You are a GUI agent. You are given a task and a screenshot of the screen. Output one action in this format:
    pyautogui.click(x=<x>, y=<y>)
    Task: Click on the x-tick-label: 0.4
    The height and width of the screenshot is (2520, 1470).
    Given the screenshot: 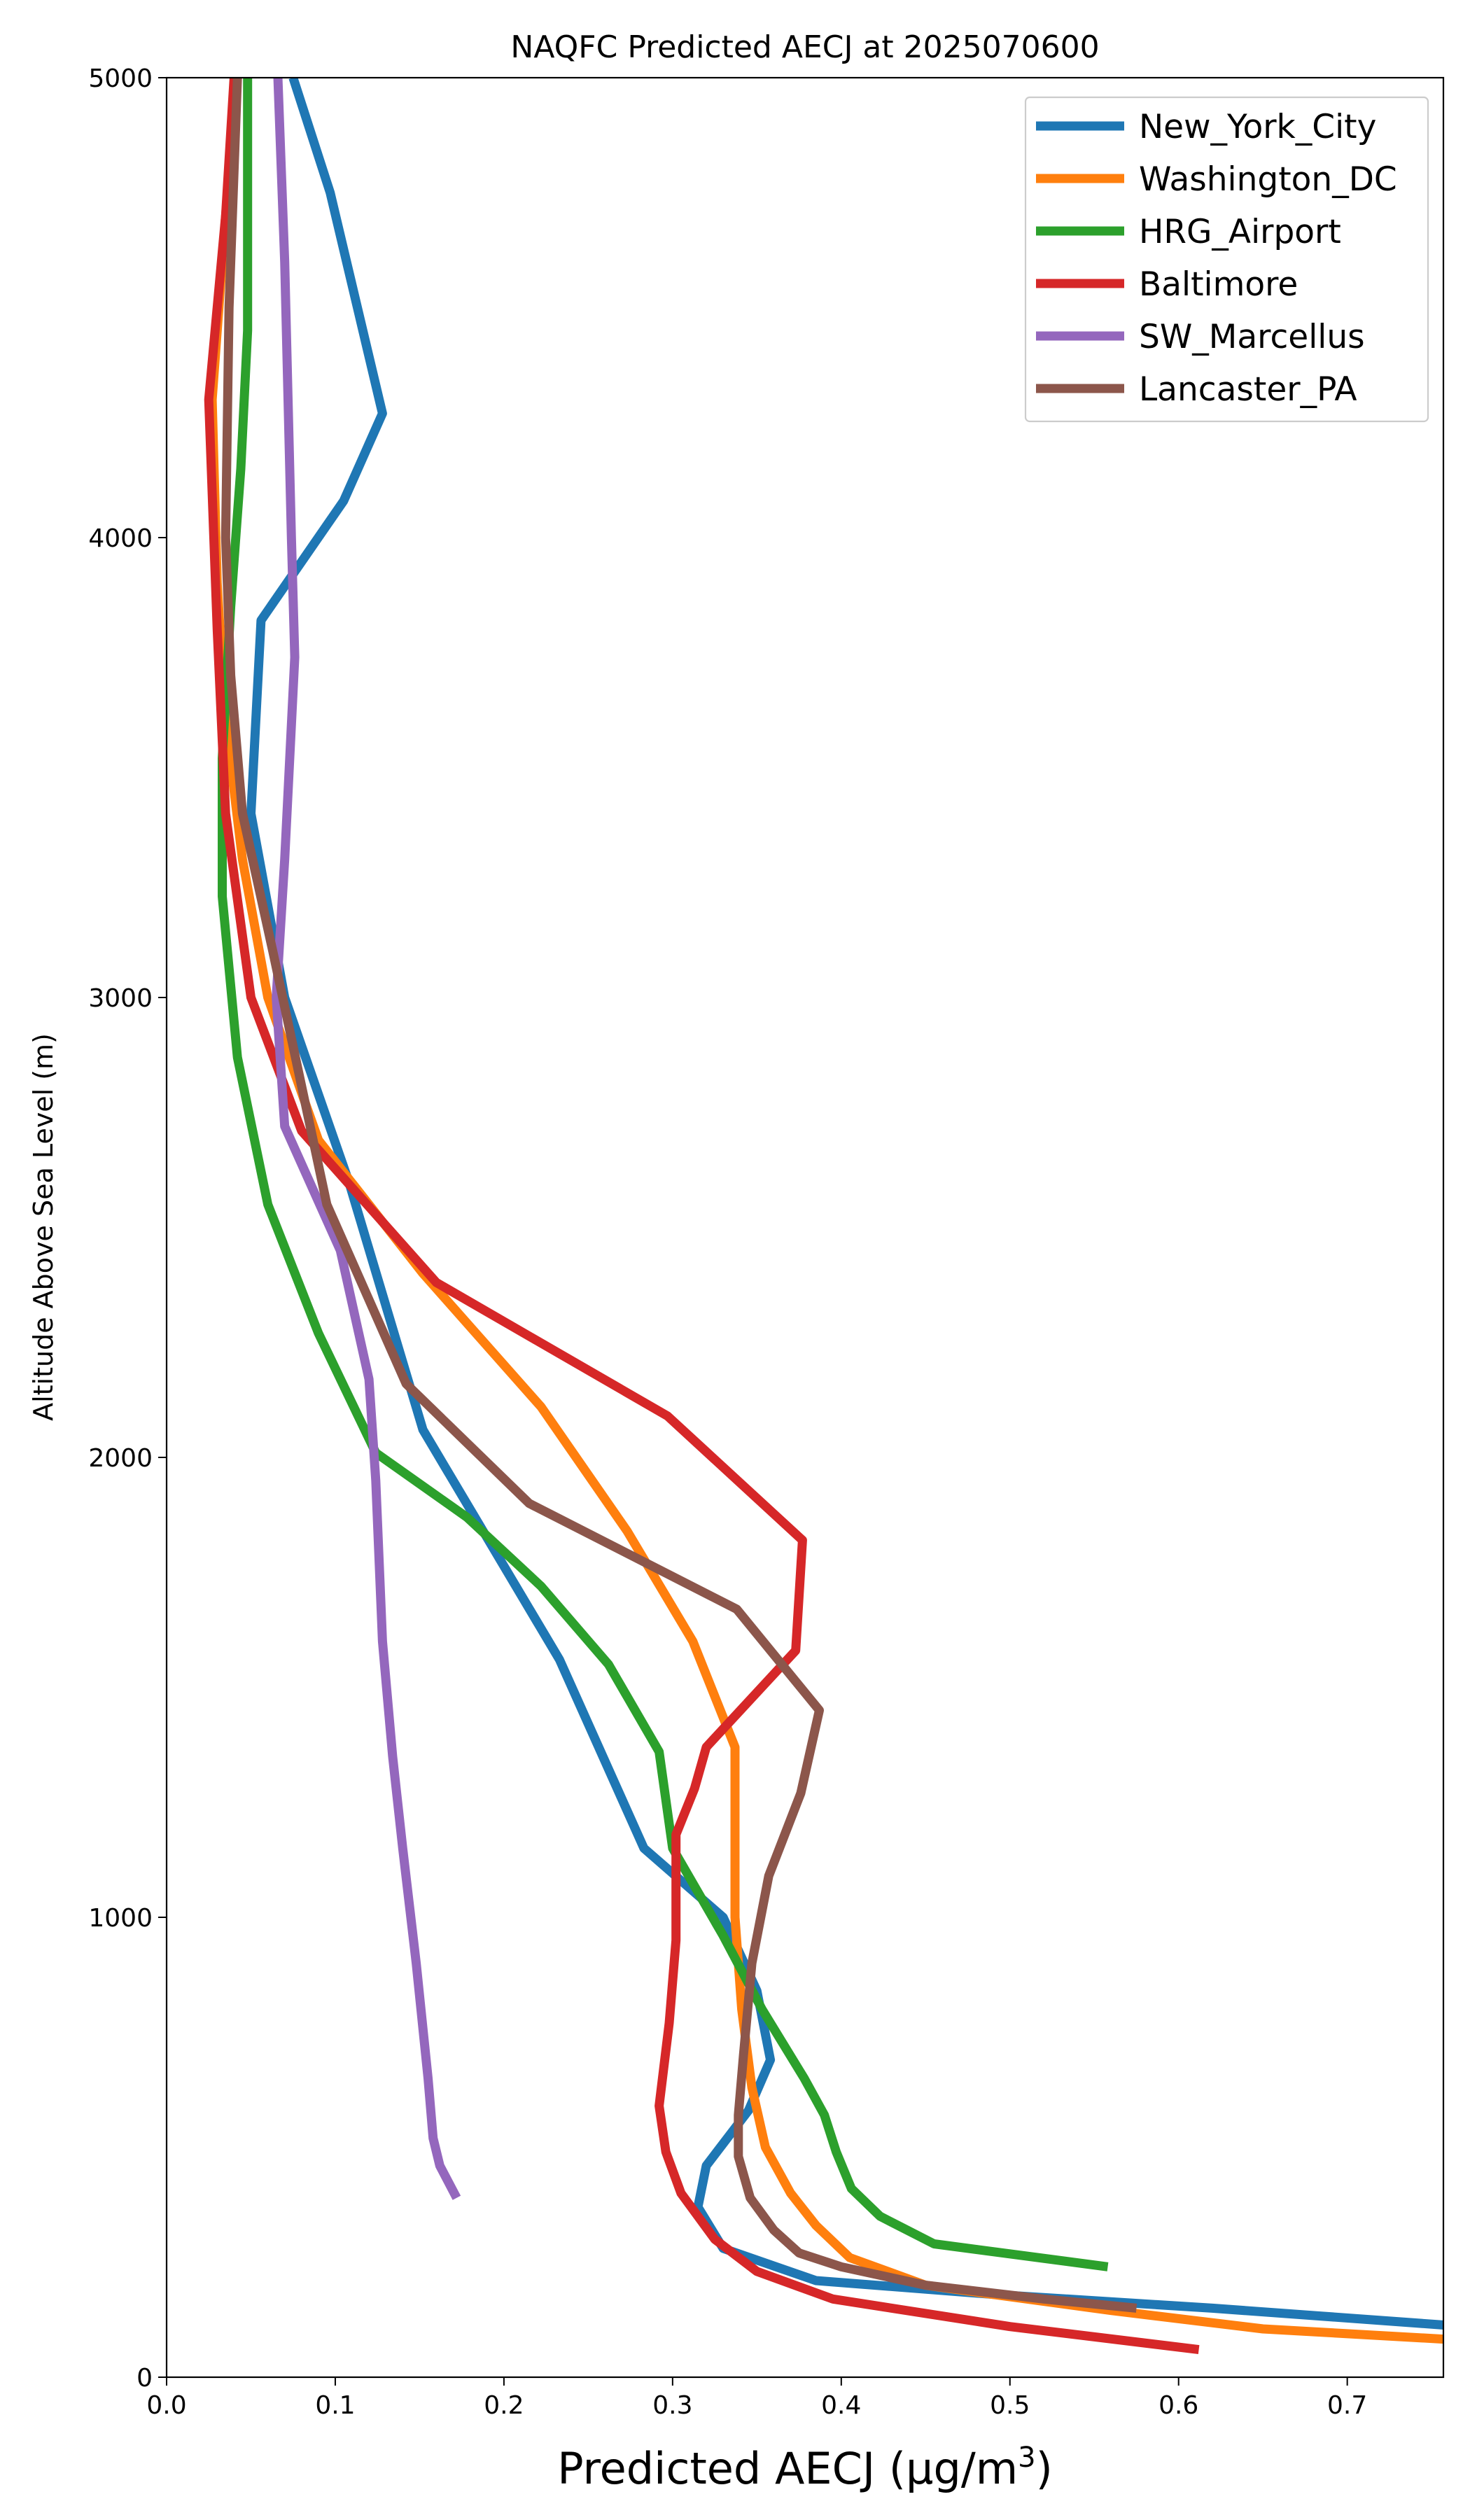 What is the action you would take?
    pyautogui.click(x=841, y=2405)
    